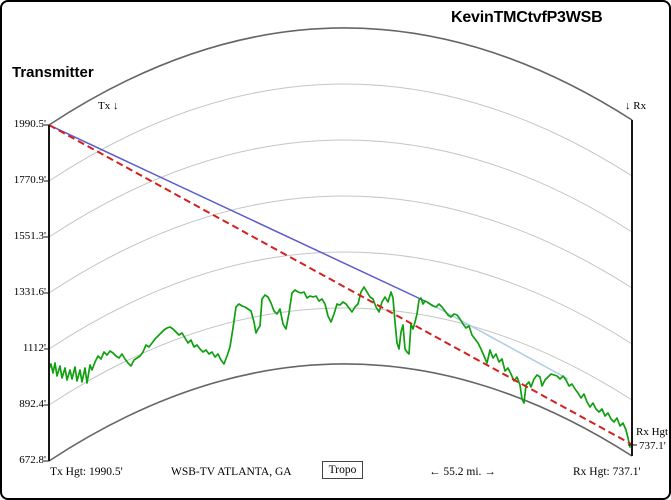  I want to click on y-axis-tick-label: 1551.3', so click(29, 236).